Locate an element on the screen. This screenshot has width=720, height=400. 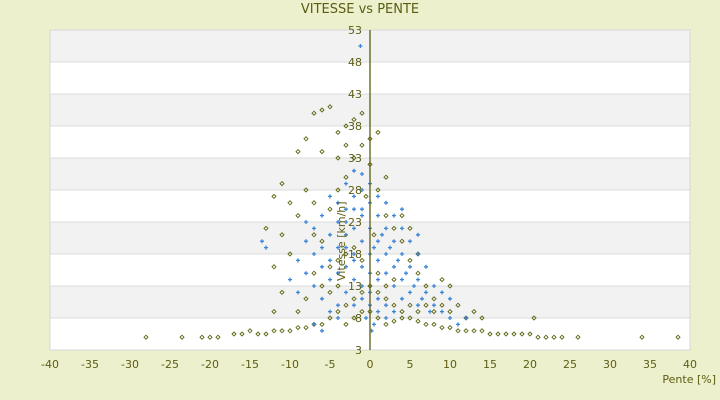
x-tick-label: 10 is located at coordinates (450, 364).